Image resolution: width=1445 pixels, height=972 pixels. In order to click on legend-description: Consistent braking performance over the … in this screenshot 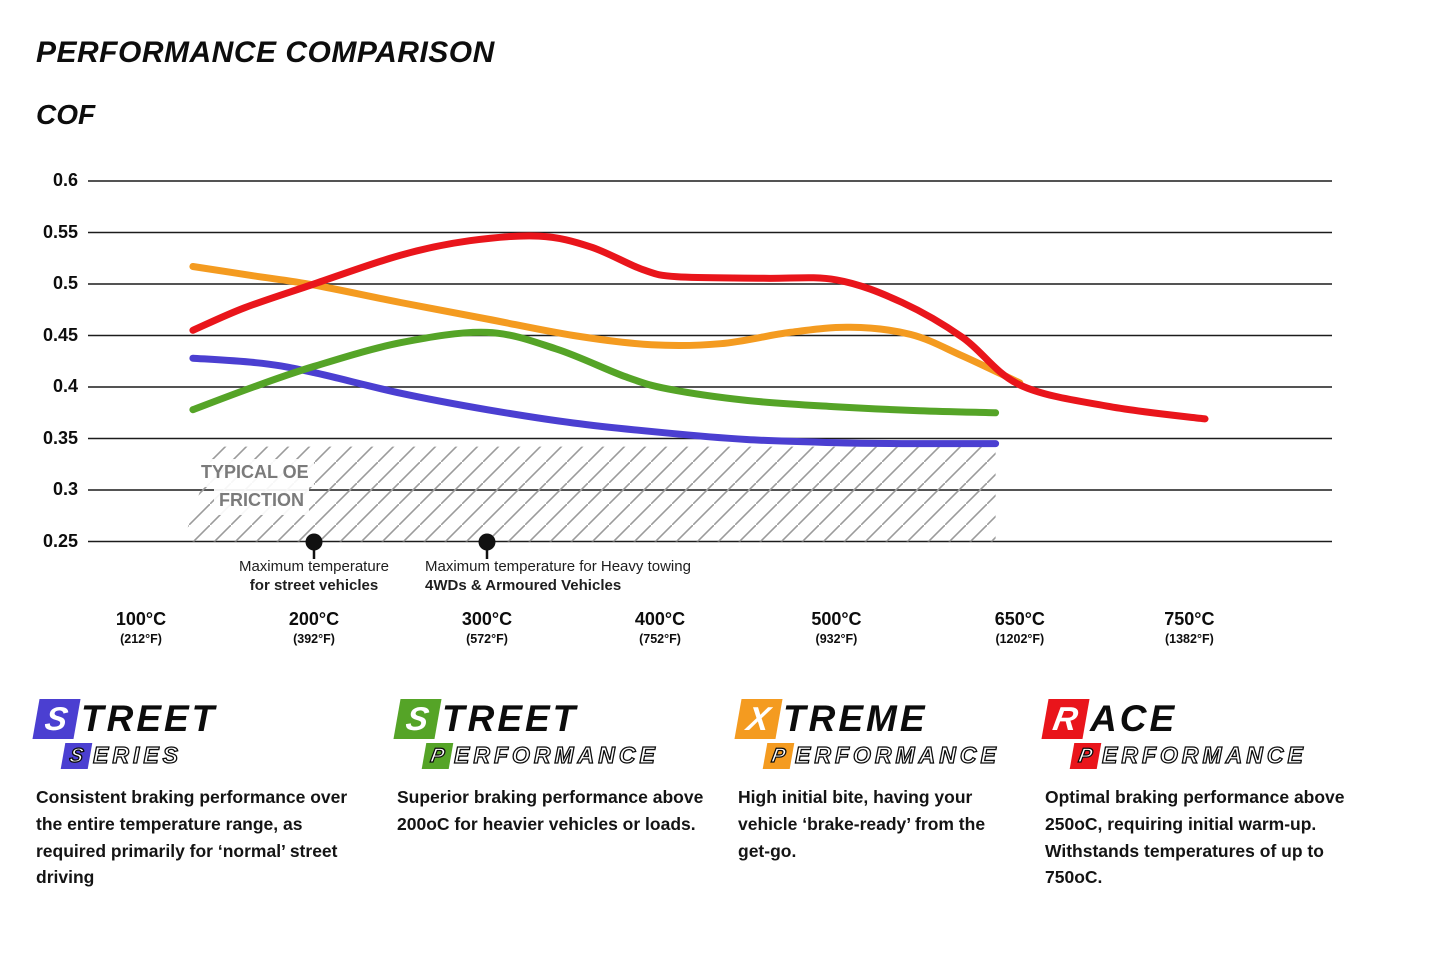, I will do `click(192, 837)`.